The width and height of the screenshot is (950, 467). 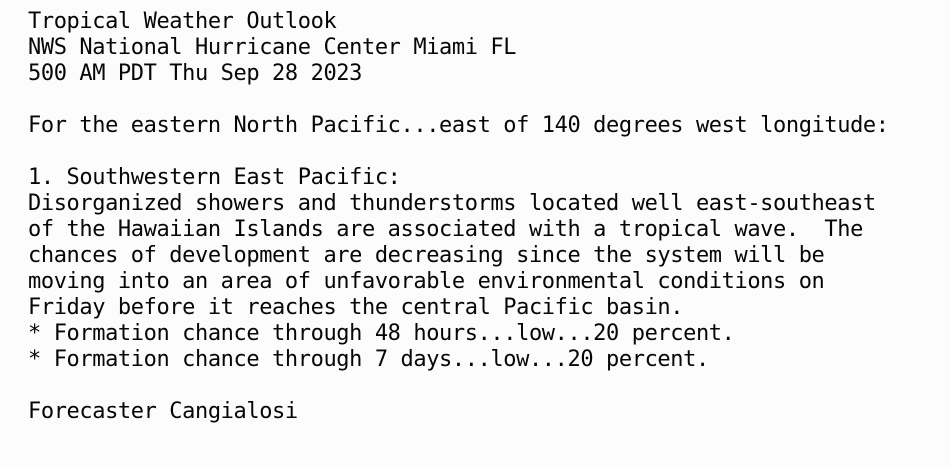 I want to click on issuing-office: NWS National Hurricane Center Miami FL, so click(x=272, y=47).